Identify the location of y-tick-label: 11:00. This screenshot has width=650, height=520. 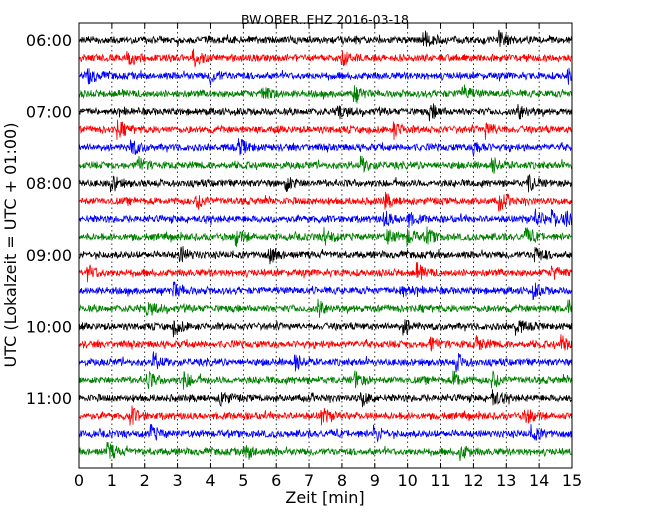
(49, 398).